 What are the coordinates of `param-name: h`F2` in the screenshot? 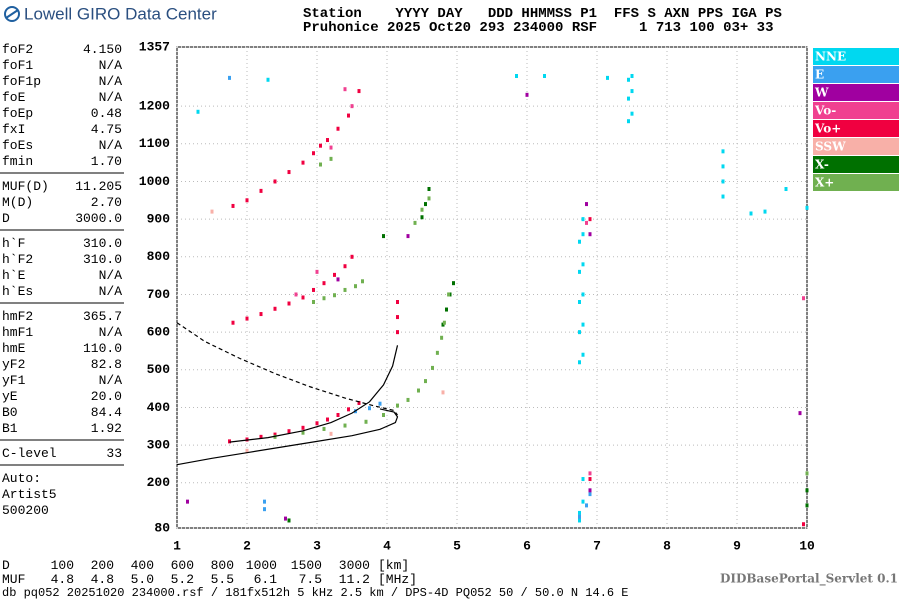 It's located at (18, 259).